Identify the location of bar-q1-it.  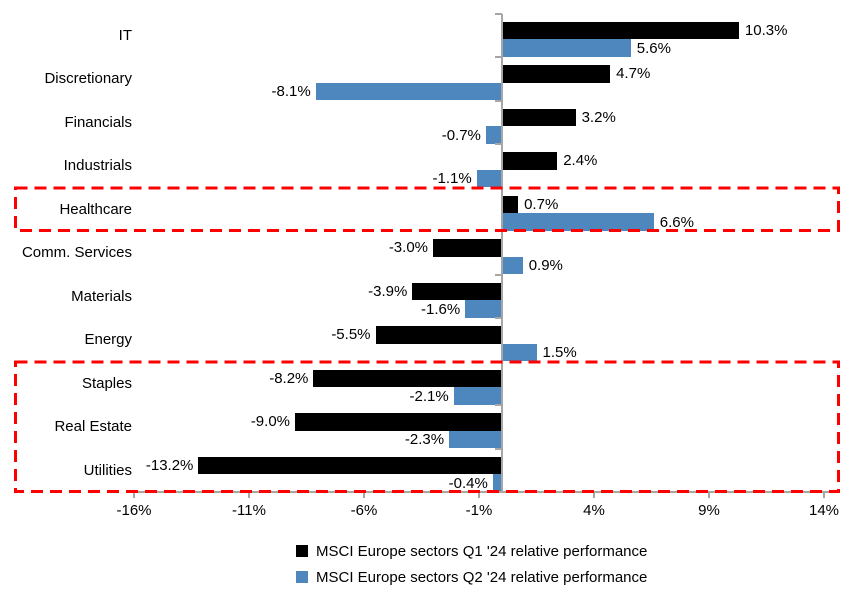
(620, 30).